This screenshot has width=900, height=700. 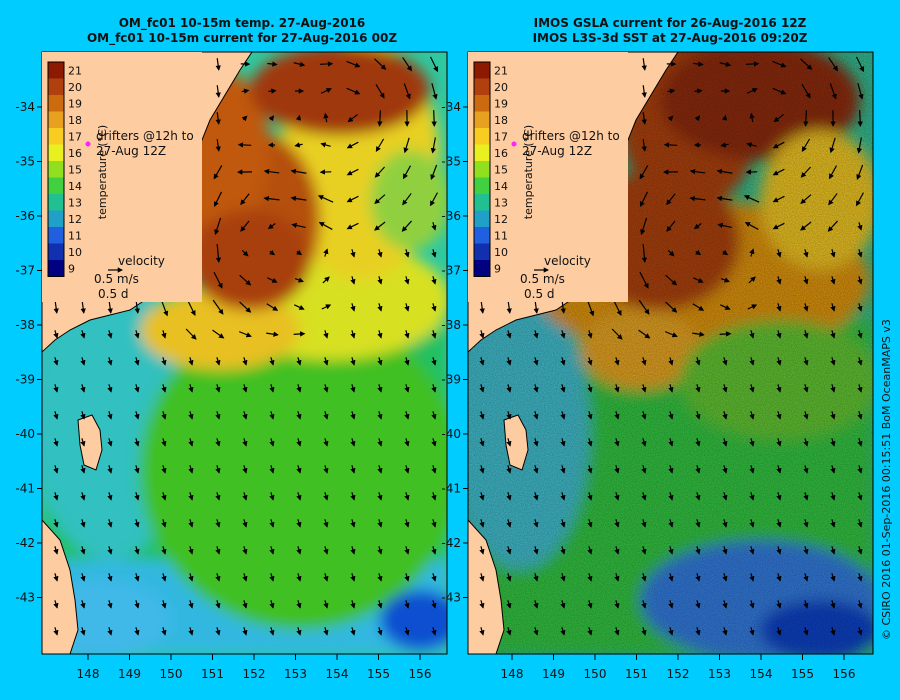 I want to click on lon-tick-label: 152, so click(x=254, y=674).